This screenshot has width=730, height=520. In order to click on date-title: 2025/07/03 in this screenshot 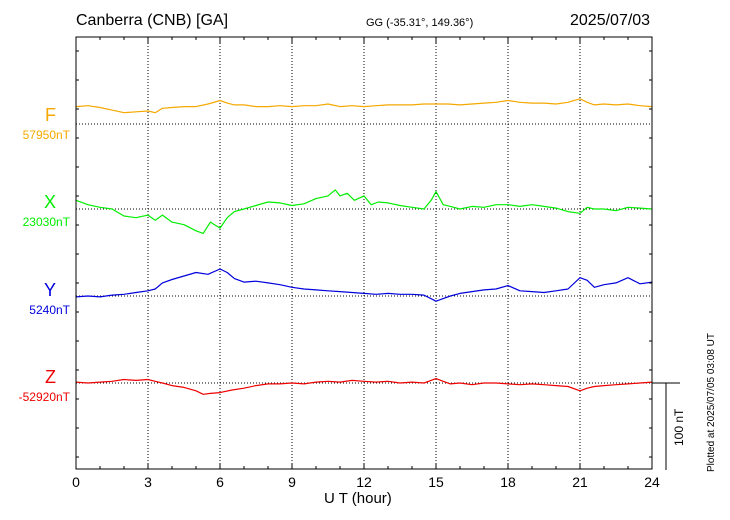, I will do `click(610, 20)`.